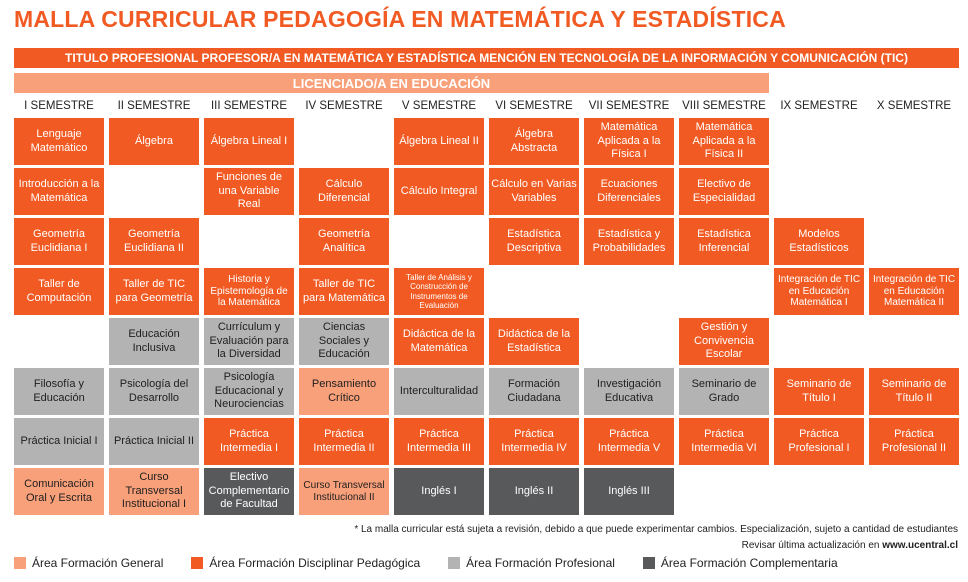 The width and height of the screenshot is (968, 582). I want to click on course-cell: Didáctica de la Estadística, so click(534, 341).